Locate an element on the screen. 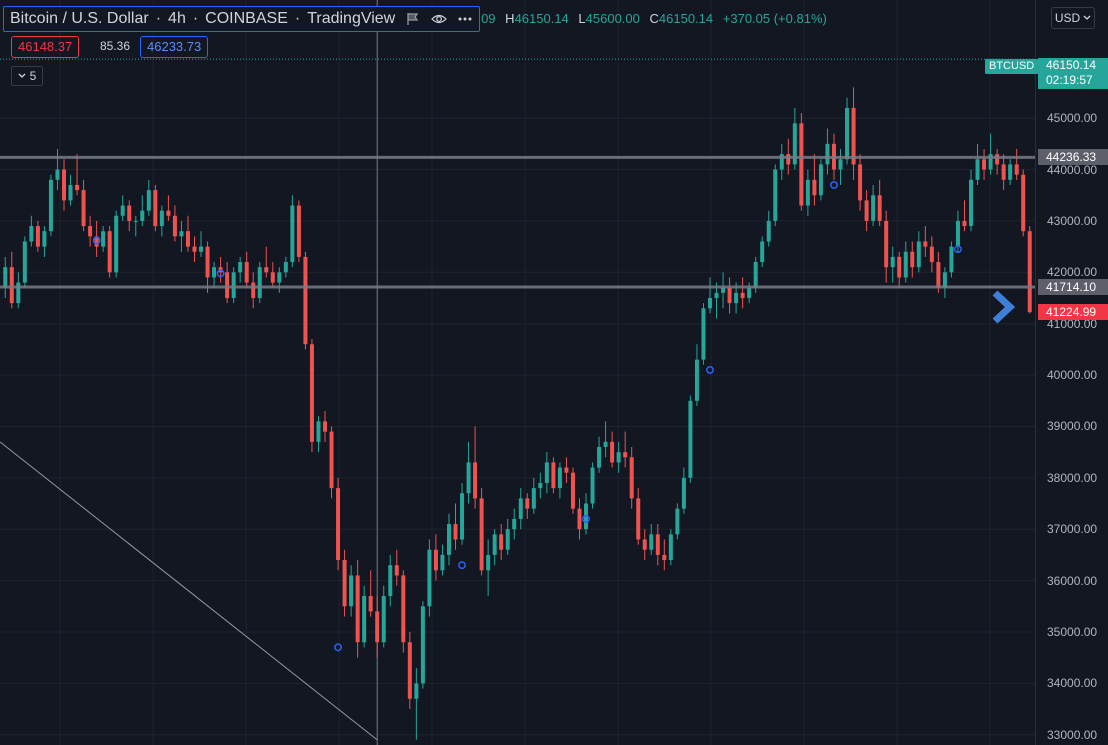 The height and width of the screenshot is (745, 1108). more-icon is located at coordinates (465, 19).